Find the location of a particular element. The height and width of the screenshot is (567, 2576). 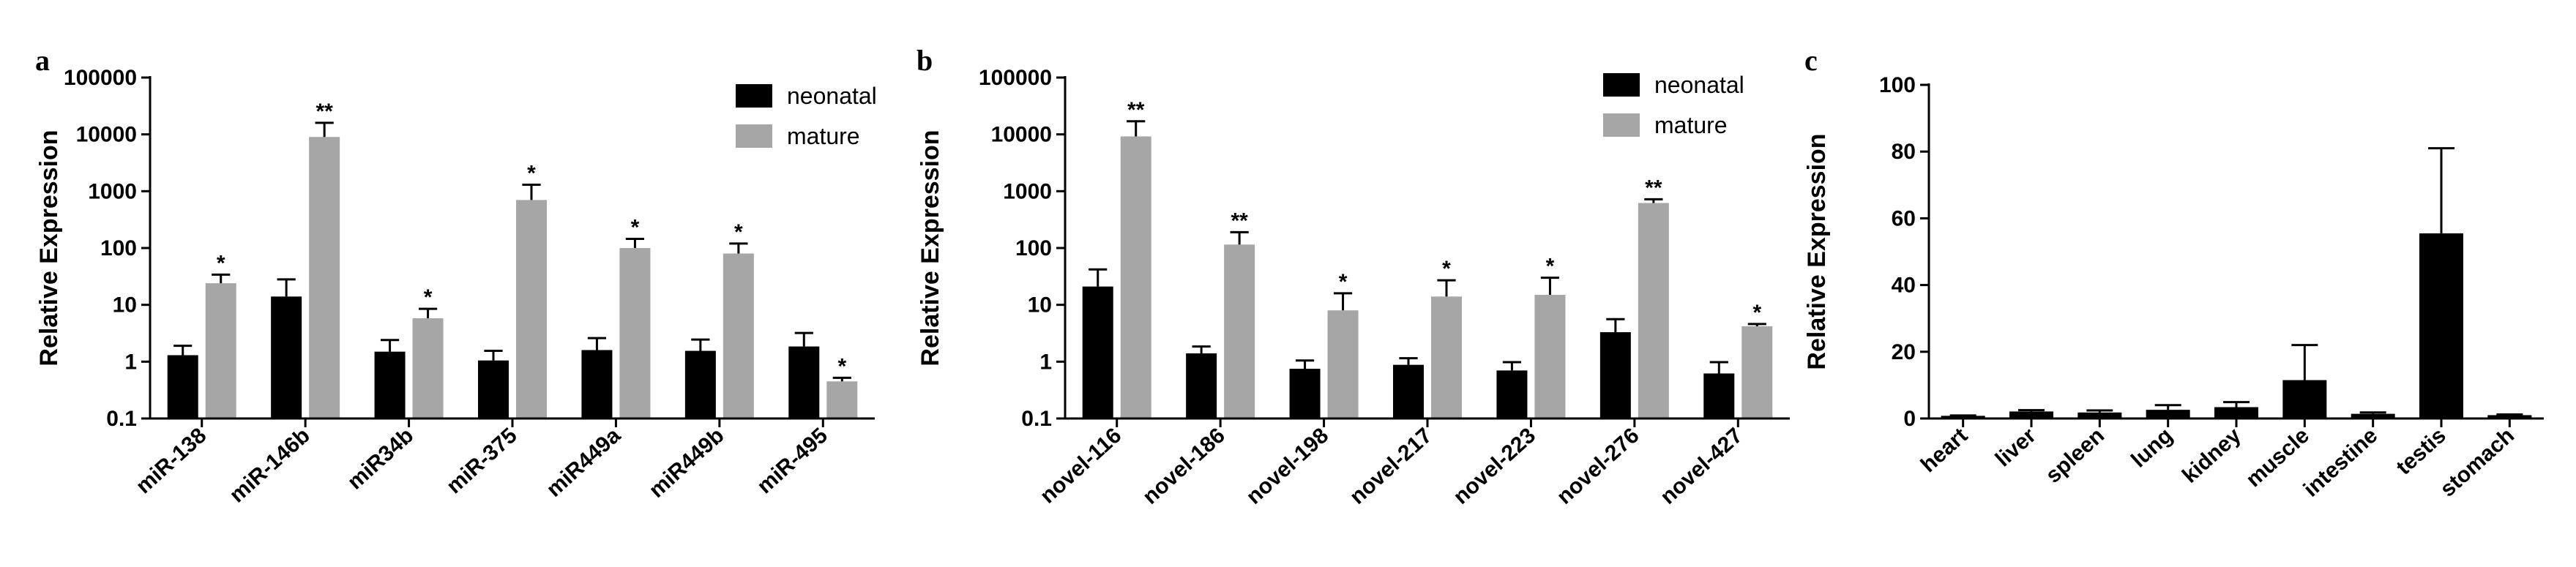

x-tick-label: miR-495 is located at coordinates (792, 461).